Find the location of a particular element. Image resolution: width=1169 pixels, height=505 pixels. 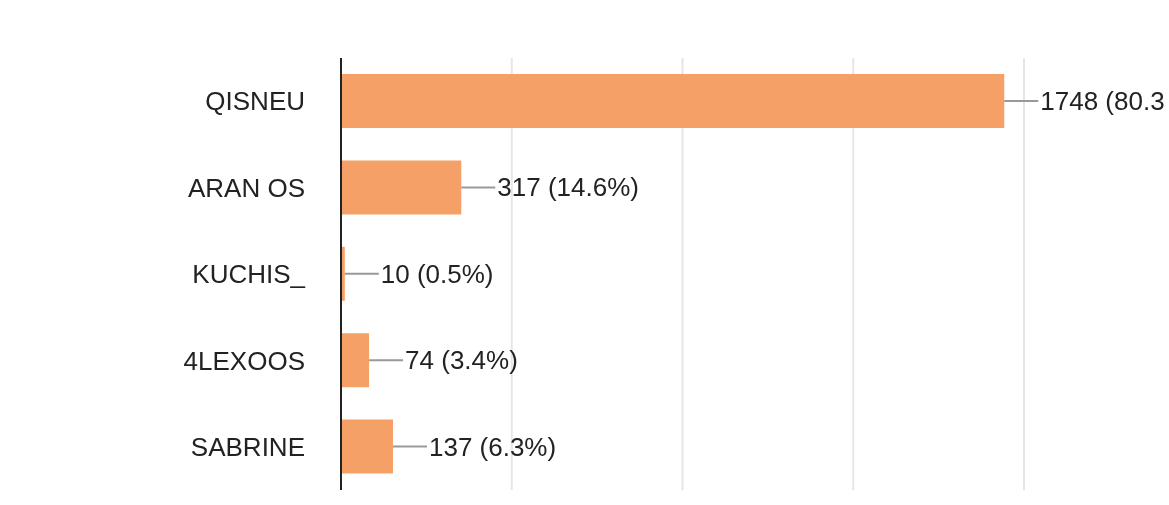

data-label: 74 (3.4%) is located at coordinates (461, 360).